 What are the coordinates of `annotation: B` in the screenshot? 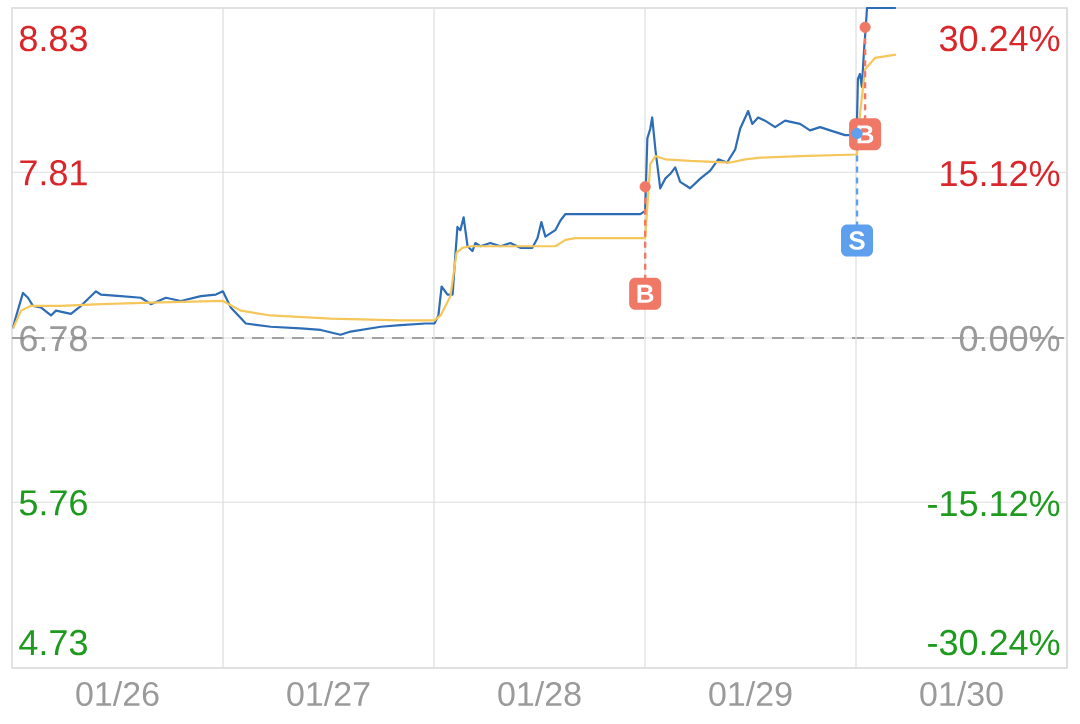 It's located at (645, 293).